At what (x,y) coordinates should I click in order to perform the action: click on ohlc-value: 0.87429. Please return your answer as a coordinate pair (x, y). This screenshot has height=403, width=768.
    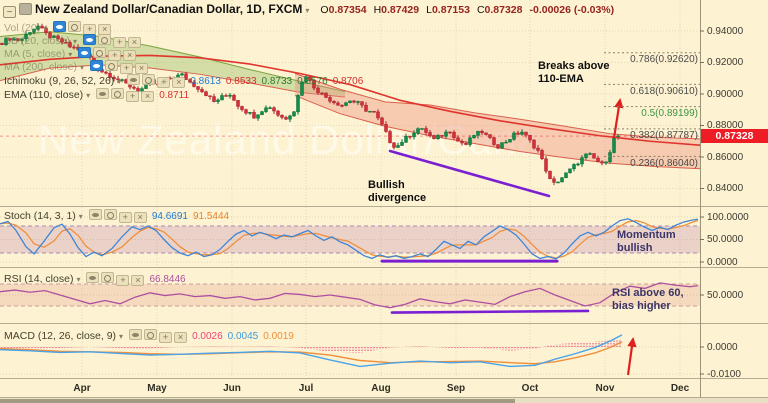
    Looking at the image, I should click on (400, 10).